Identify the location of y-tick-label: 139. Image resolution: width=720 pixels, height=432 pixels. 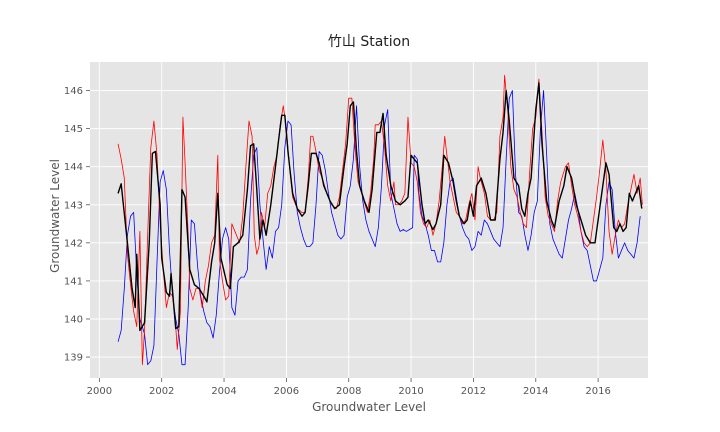
(73, 358).